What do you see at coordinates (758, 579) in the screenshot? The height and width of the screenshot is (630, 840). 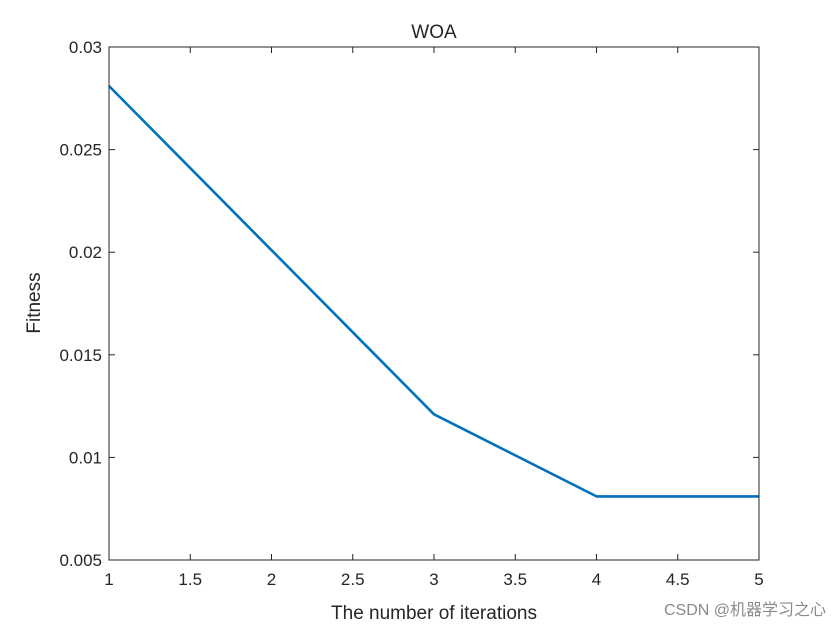 I see `x-tick-label: 5` at bounding box center [758, 579].